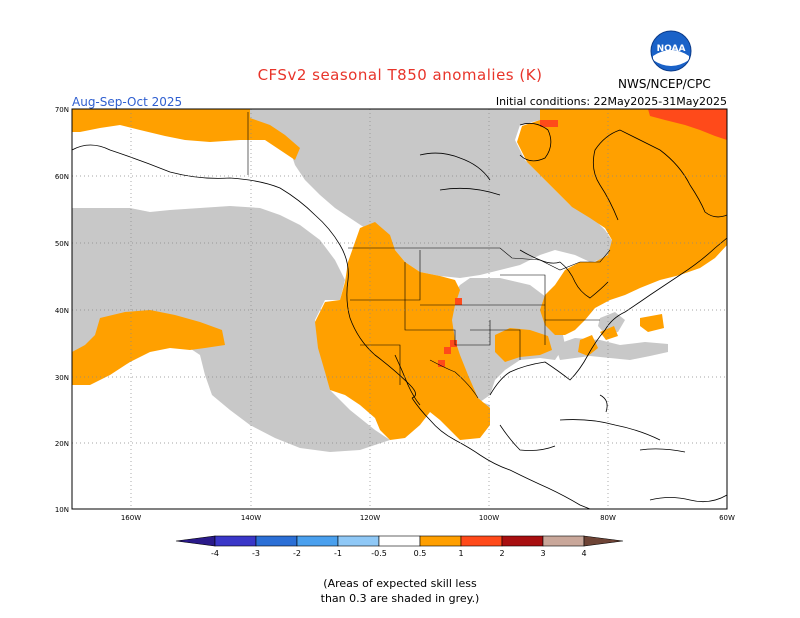  What do you see at coordinates (251, 518) in the screenshot?
I see `lon-label-140w: 140W` at bounding box center [251, 518].